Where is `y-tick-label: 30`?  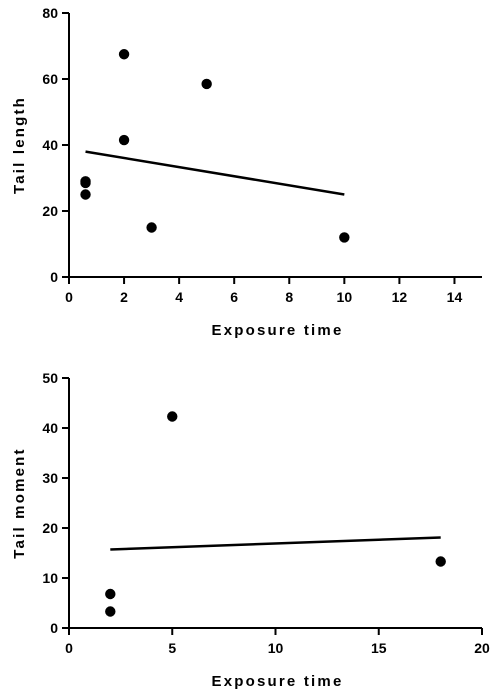 y-tick-label: 30 is located at coordinates (50, 478).